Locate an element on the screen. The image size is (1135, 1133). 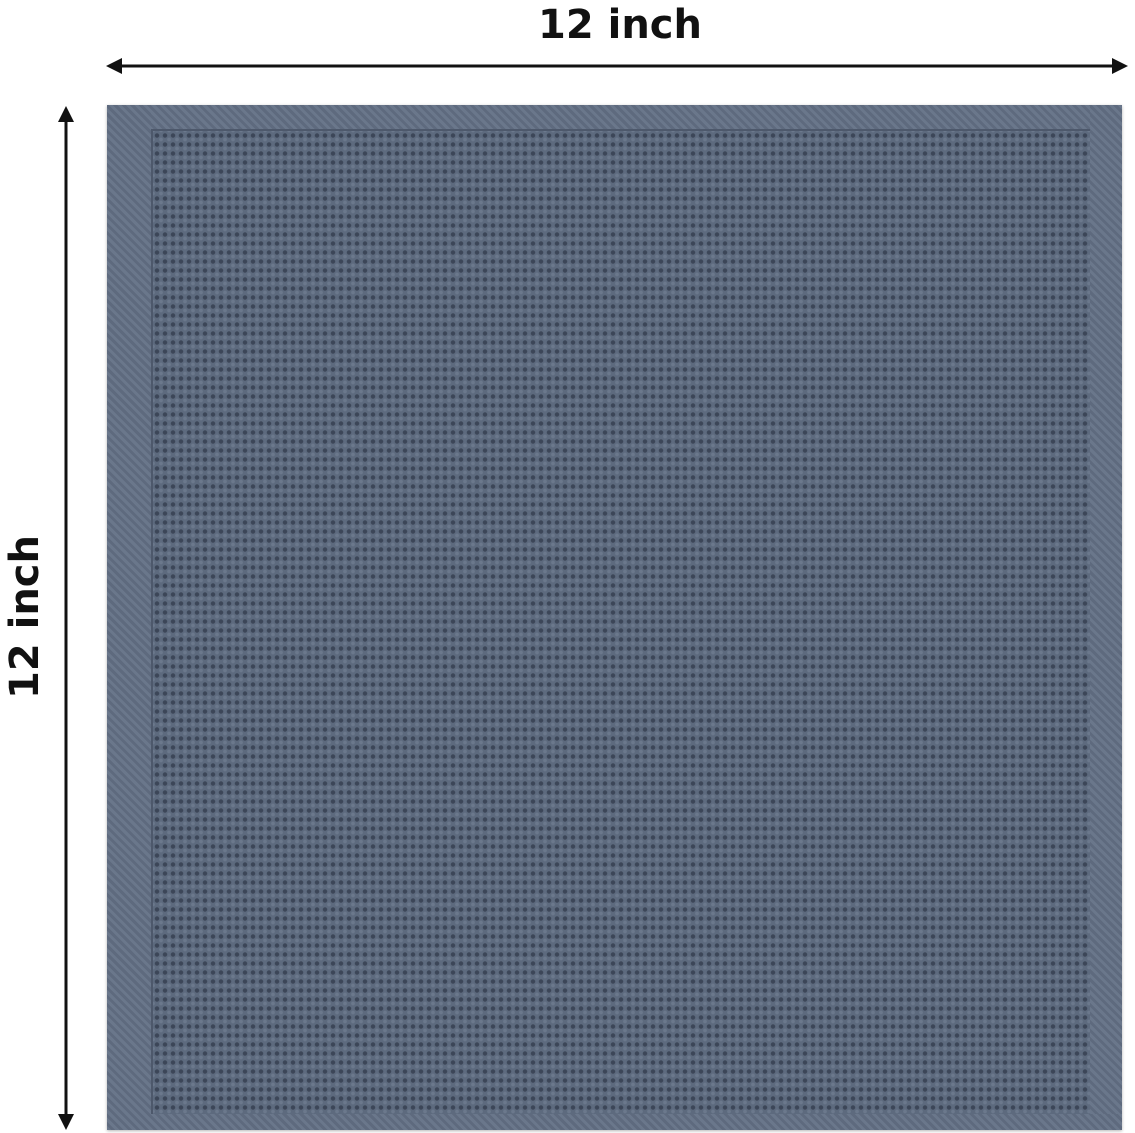
hem-top is located at coordinates (614, 117).